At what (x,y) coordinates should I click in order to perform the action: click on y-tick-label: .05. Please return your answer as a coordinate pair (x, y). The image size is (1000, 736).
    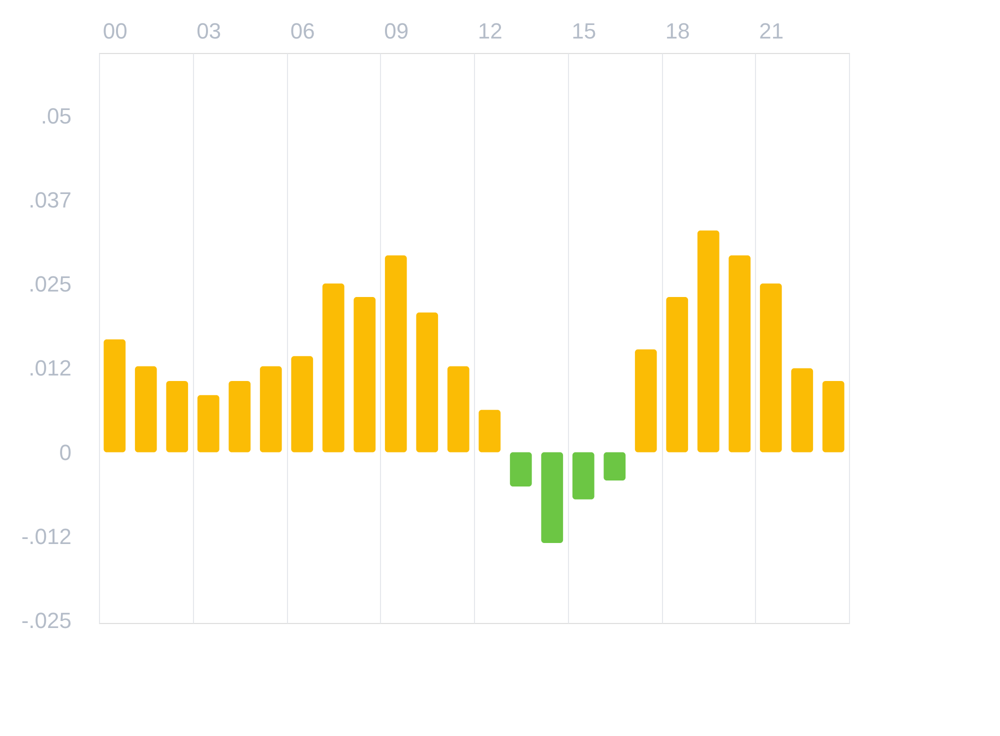
    Looking at the image, I should click on (56, 116).